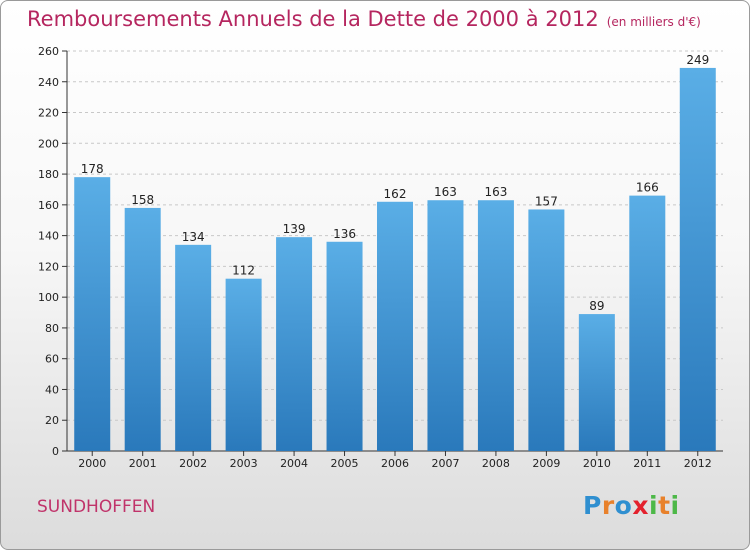 This screenshot has width=750, height=550. Describe the element at coordinates (596, 382) in the screenshot. I see `bar-2010` at that location.